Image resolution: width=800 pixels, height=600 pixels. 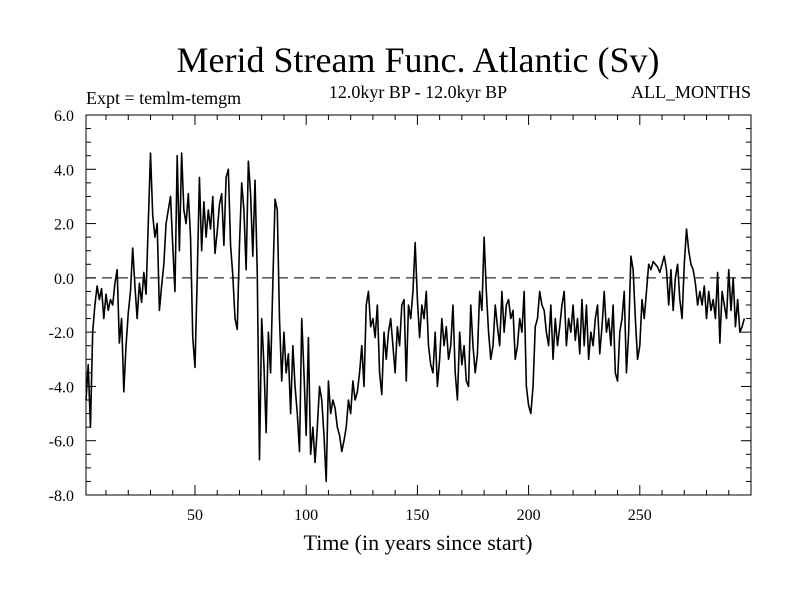 I want to click on y-tick-label: -6.0, so click(x=61, y=442).